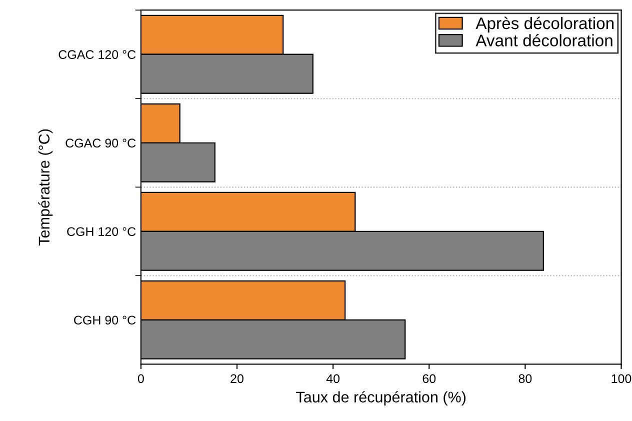 Image resolution: width=632 pixels, height=421 pixels. I want to click on y-tick-label: CGAC 90 °C, so click(101, 143).